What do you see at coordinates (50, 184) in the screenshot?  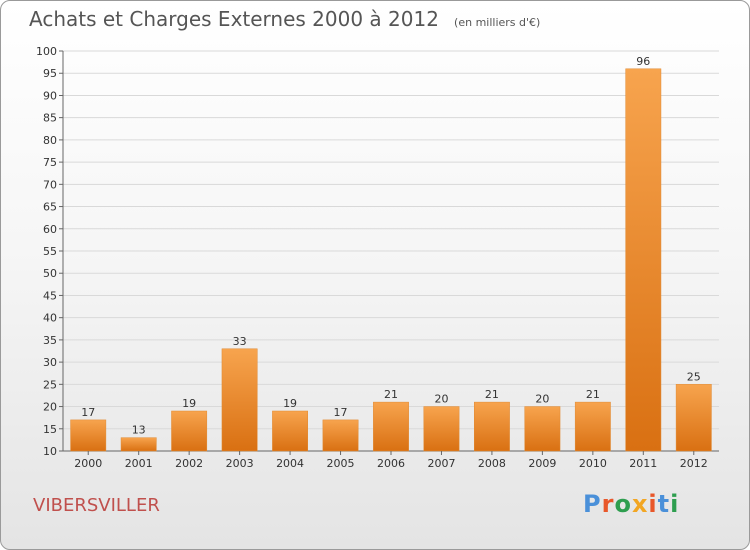 I see `y-tick-label: 70` at bounding box center [50, 184].